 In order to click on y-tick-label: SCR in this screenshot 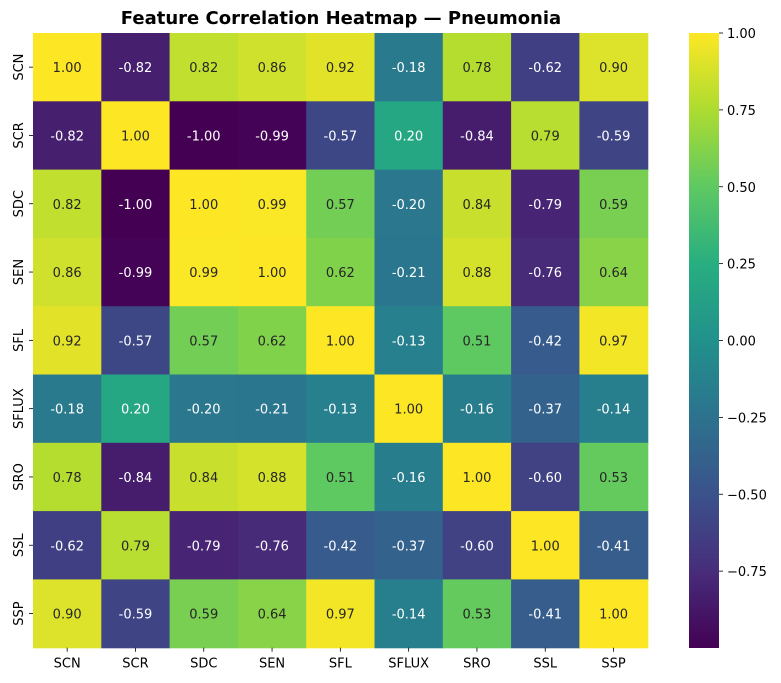, I will do `click(19, 135)`.